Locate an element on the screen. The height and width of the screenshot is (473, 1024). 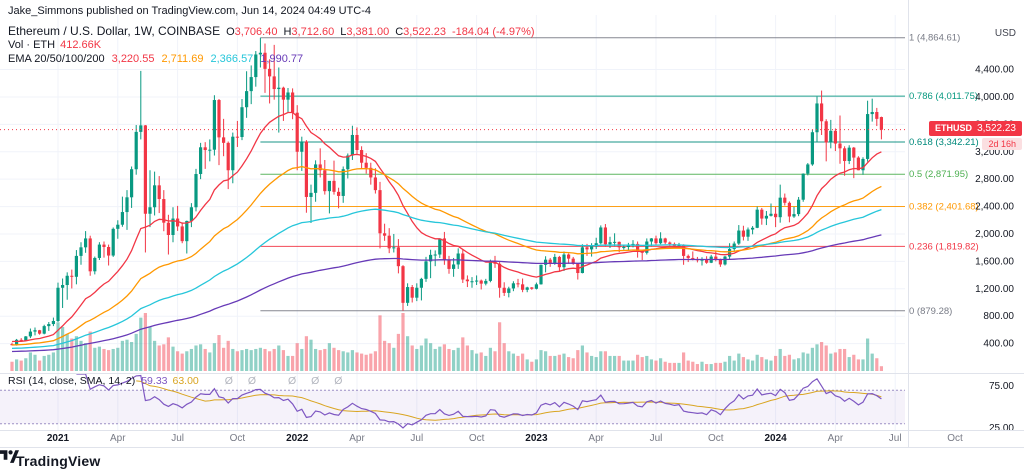
open-label: O is located at coordinates (230, 32).